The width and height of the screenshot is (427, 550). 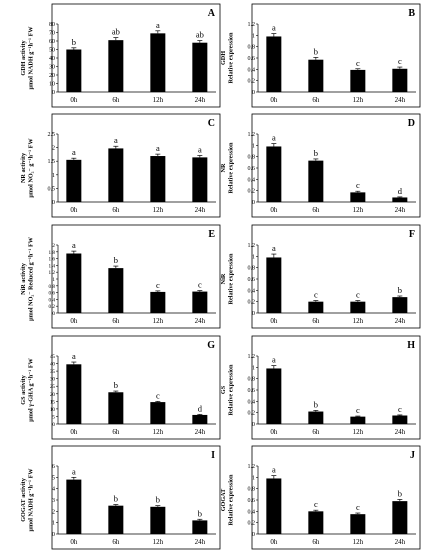 What do you see at coordinates (27, 500) in the screenshot?
I see `y-axis-label: GOGAT activityμmol NADH g⁻¹h⁻¹ FW` at bounding box center [27, 500].